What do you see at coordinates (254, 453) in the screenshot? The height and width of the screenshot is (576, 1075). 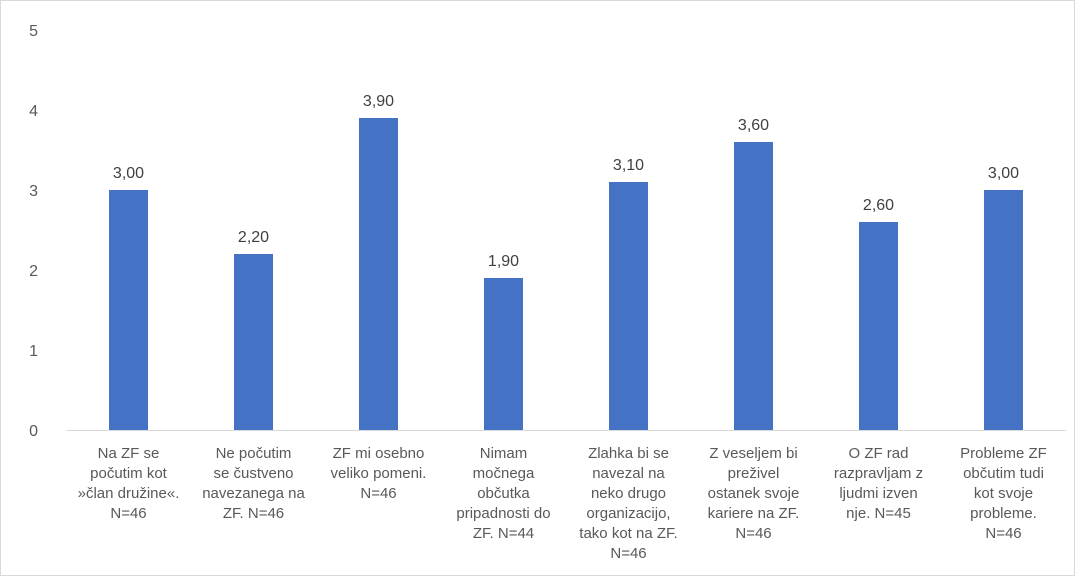 I see `category-label: Ne počutim` at bounding box center [254, 453].